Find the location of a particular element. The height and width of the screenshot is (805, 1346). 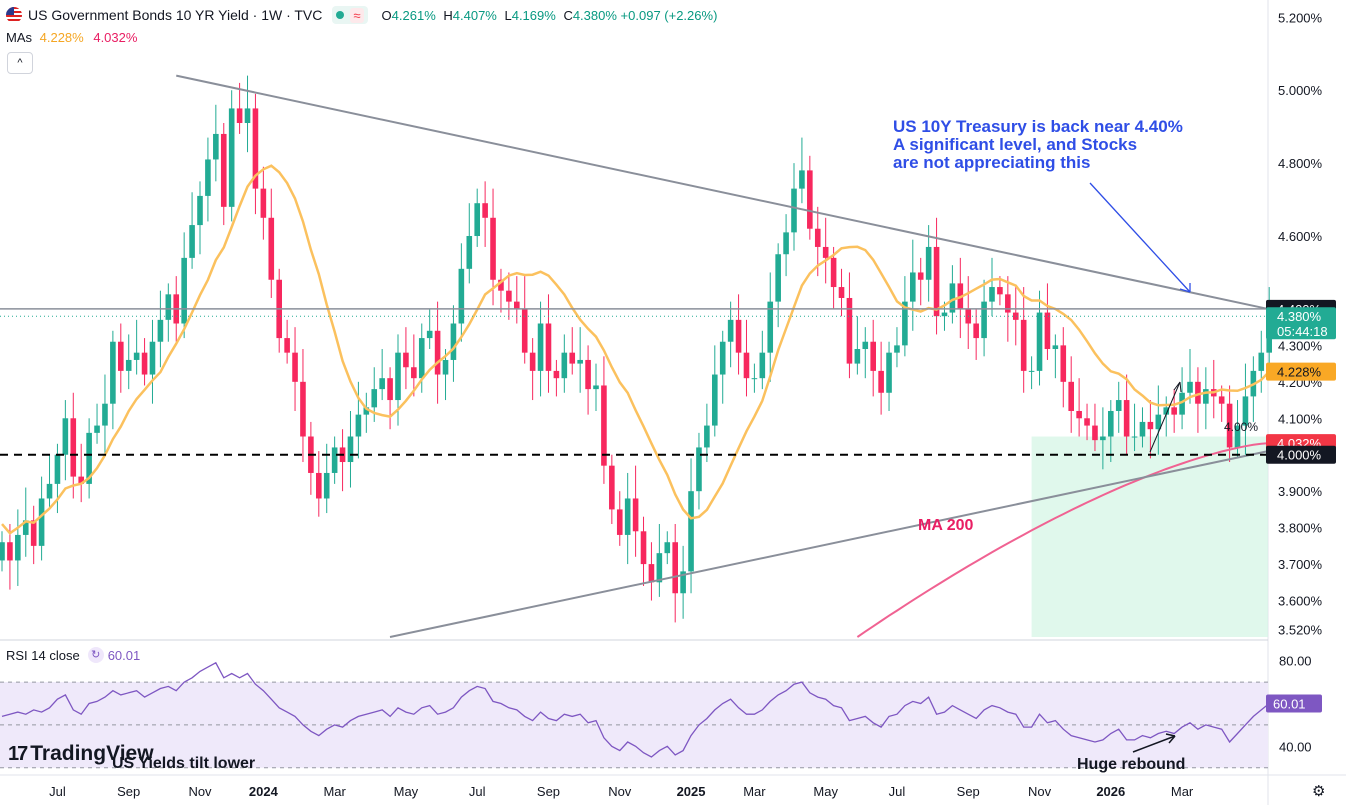

settings-gear-icon: ⚙ is located at coordinates (1319, 791).